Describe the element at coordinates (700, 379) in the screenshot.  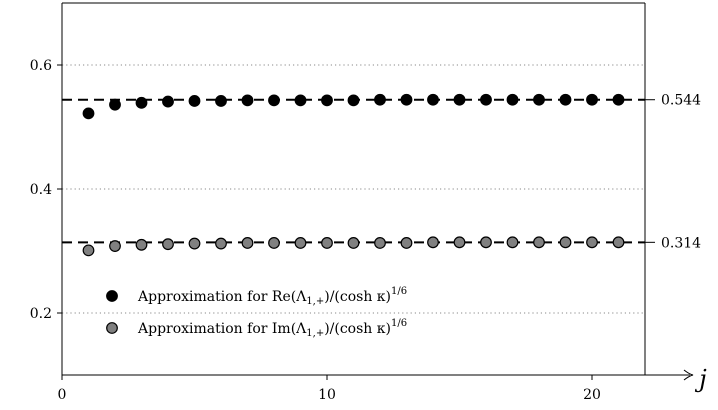
I see `x-axis-title: j` at that location.